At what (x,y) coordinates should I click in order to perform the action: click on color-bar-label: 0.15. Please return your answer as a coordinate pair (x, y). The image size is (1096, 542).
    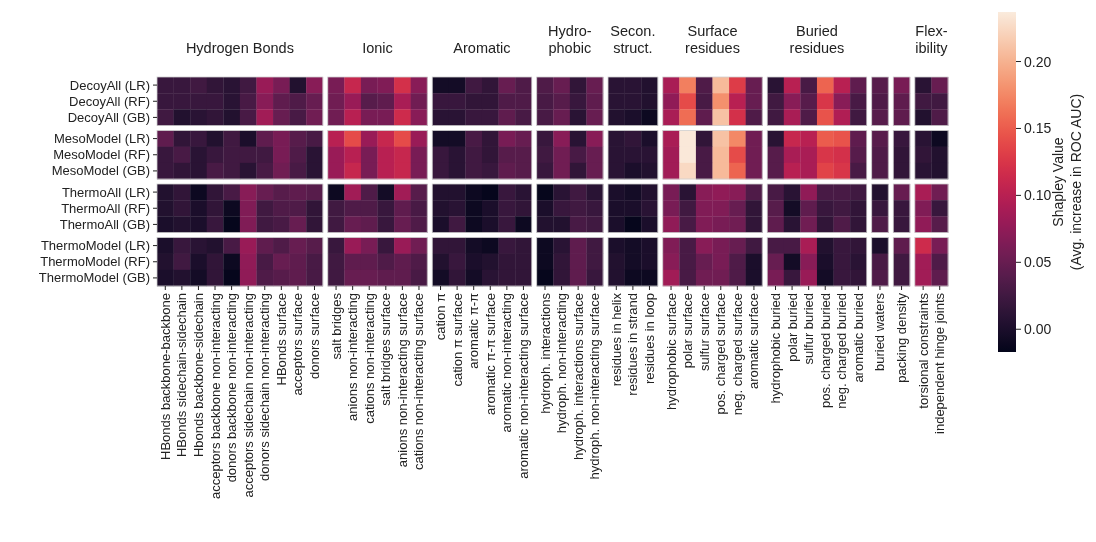
    Looking at the image, I should click on (1038, 128).